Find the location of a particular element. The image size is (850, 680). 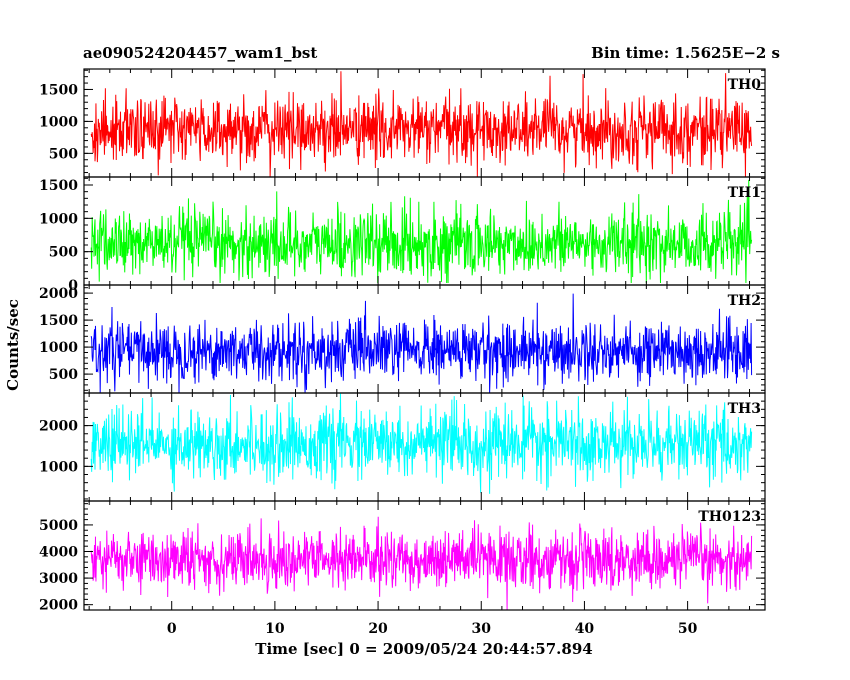

x-tick-label: 30 is located at coordinates (482, 629).